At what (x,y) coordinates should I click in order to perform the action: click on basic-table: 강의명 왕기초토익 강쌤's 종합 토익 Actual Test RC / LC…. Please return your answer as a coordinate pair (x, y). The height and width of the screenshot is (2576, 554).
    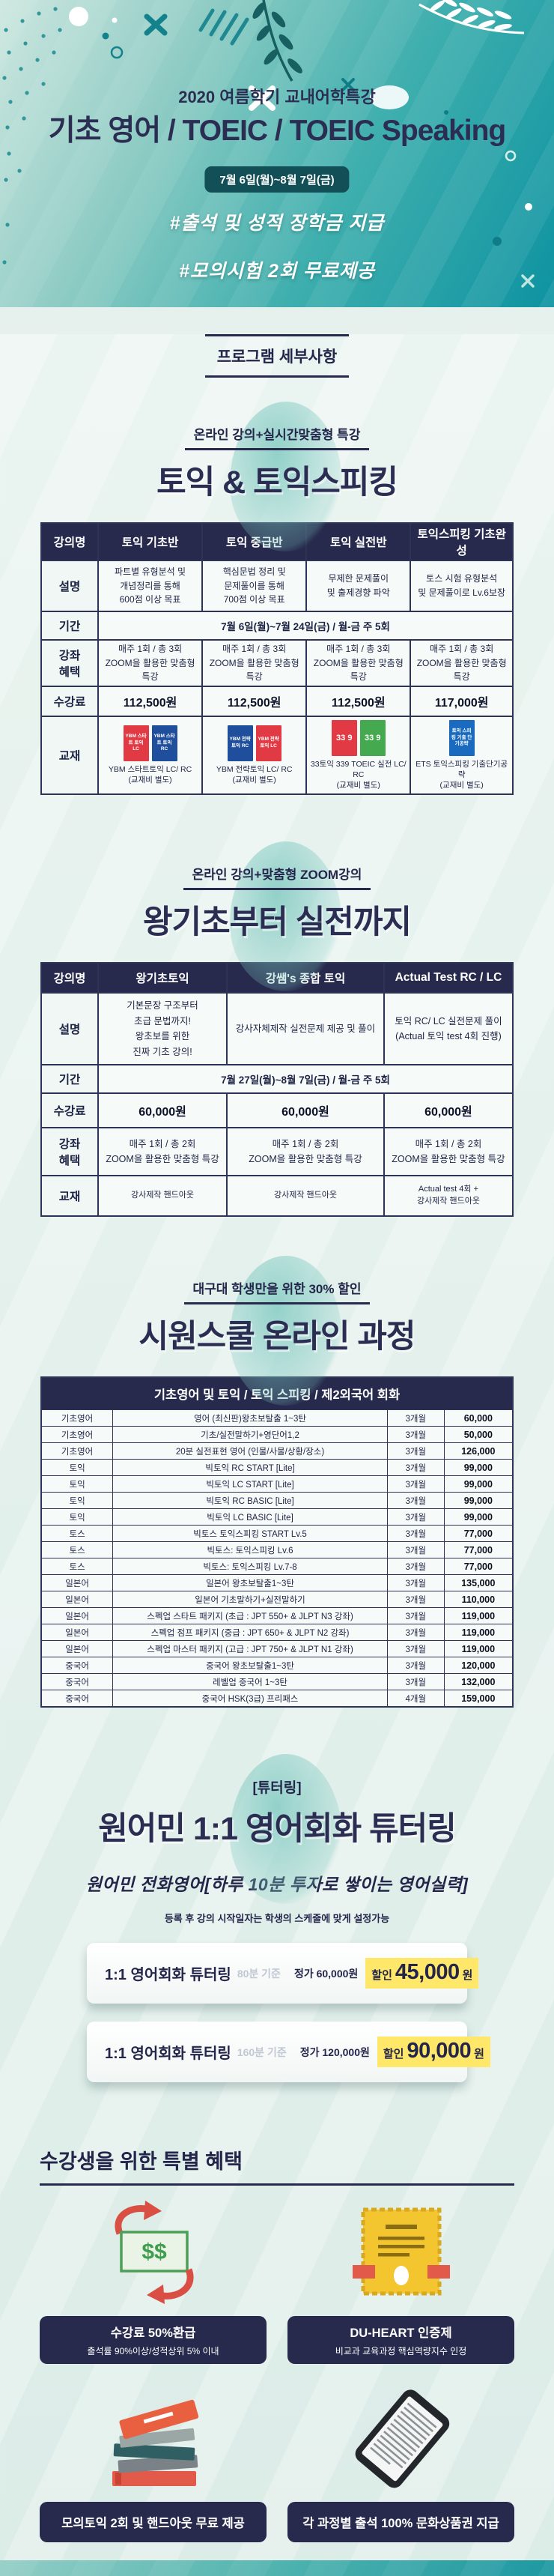
    Looking at the image, I should click on (277, 1090).